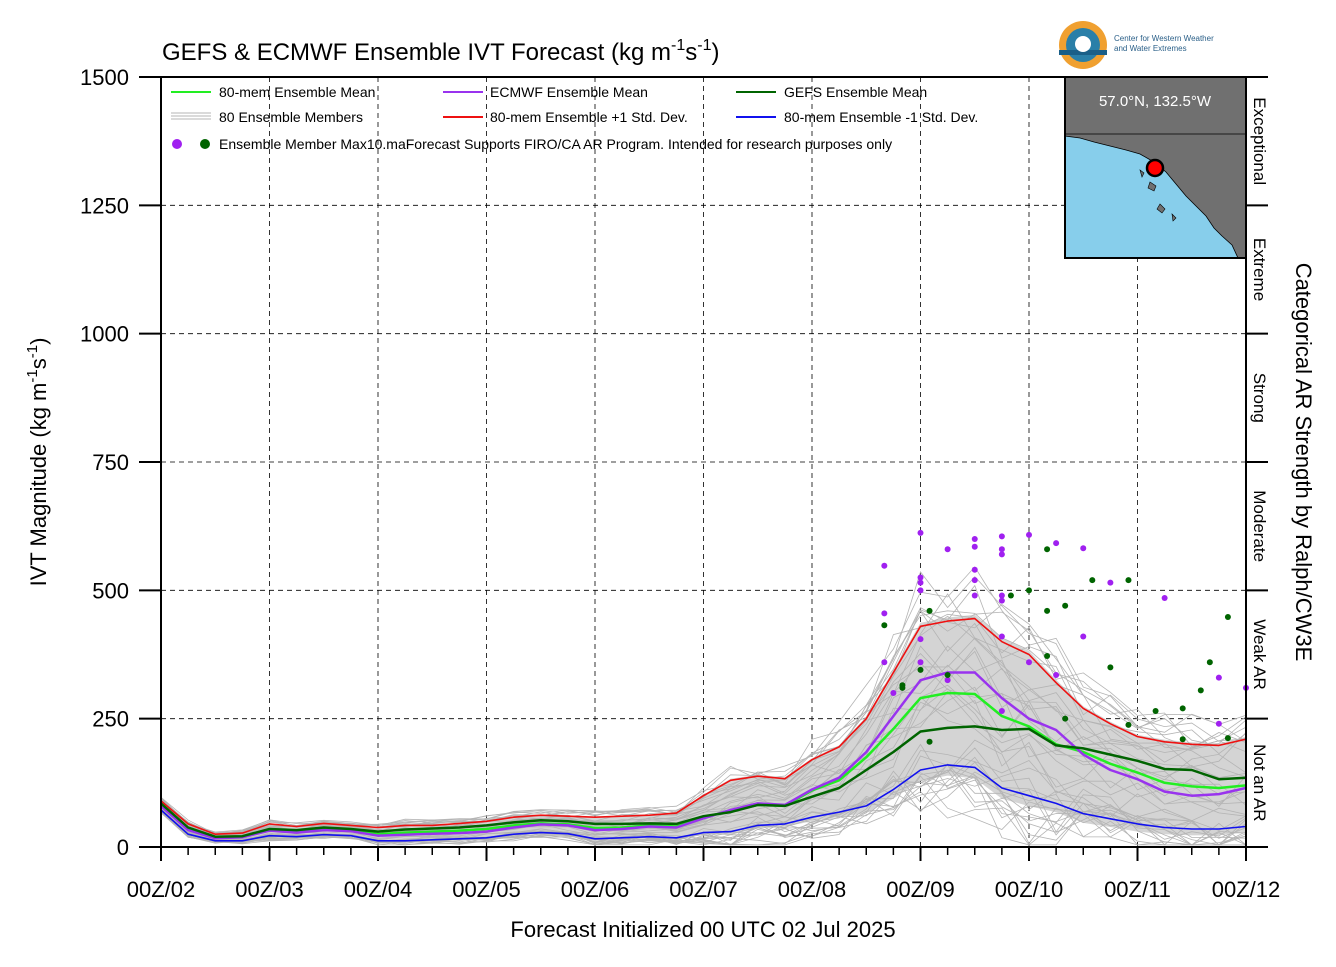 The width and height of the screenshot is (1336, 967). I want to click on legend-minus: 80-mem Ensemble -1 Std. Dev., so click(881, 117).